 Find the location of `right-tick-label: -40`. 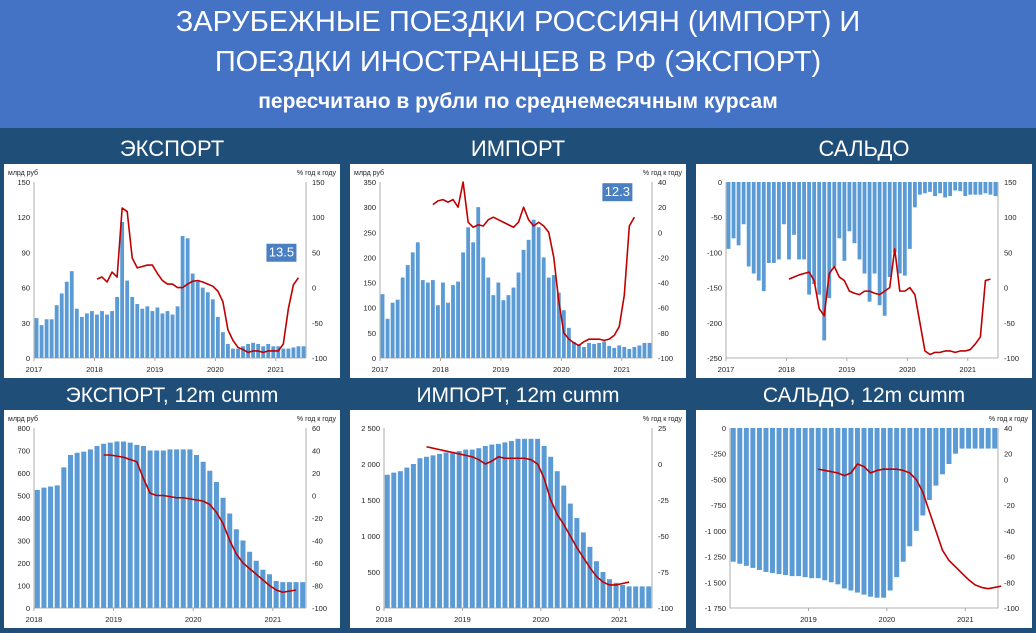

right-tick-label: -40 is located at coordinates (317, 541).